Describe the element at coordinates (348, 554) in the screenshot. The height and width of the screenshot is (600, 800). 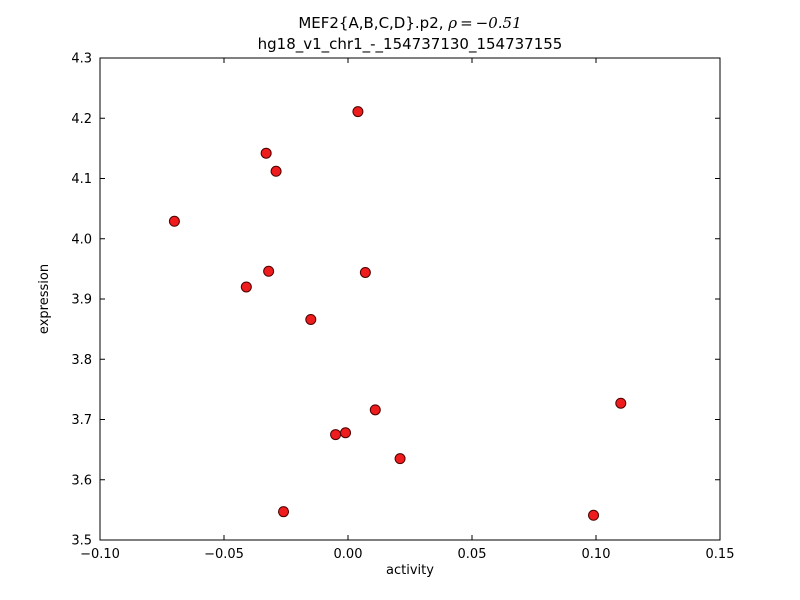
I see `x-tick-label: 0.00` at that location.